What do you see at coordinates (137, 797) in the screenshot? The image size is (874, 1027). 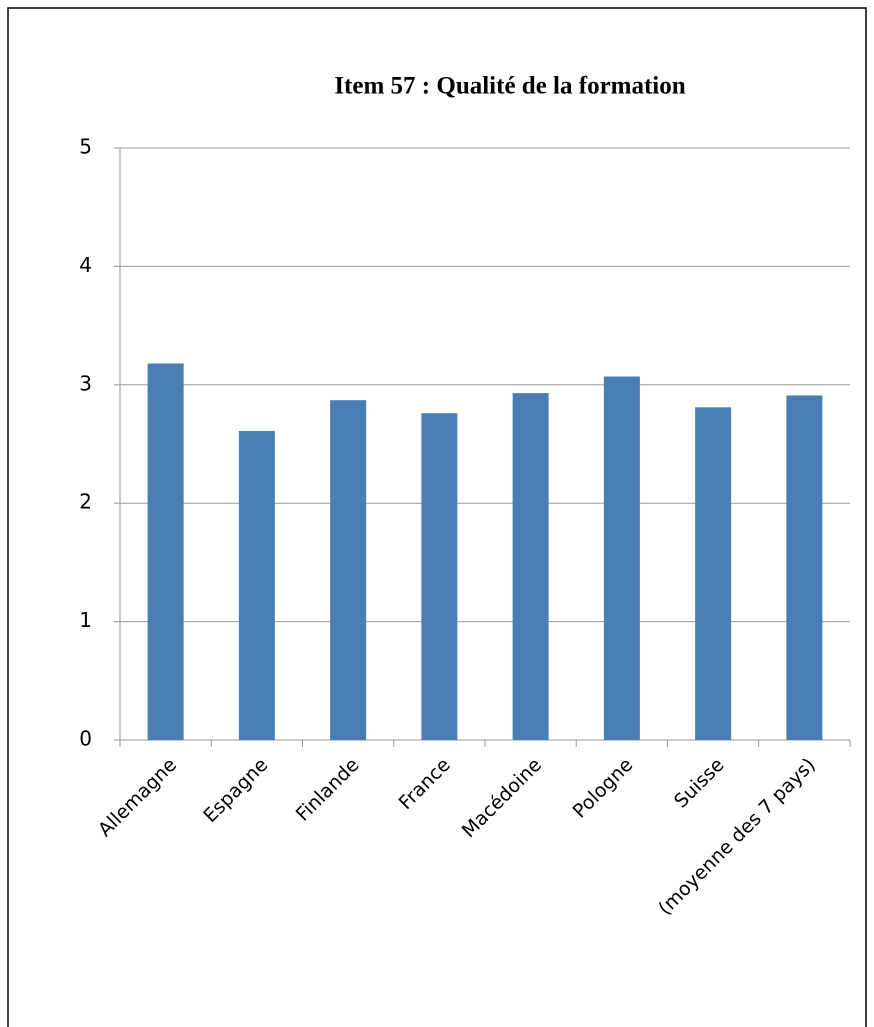 I see `x-tick-label: Allemagne` at bounding box center [137, 797].